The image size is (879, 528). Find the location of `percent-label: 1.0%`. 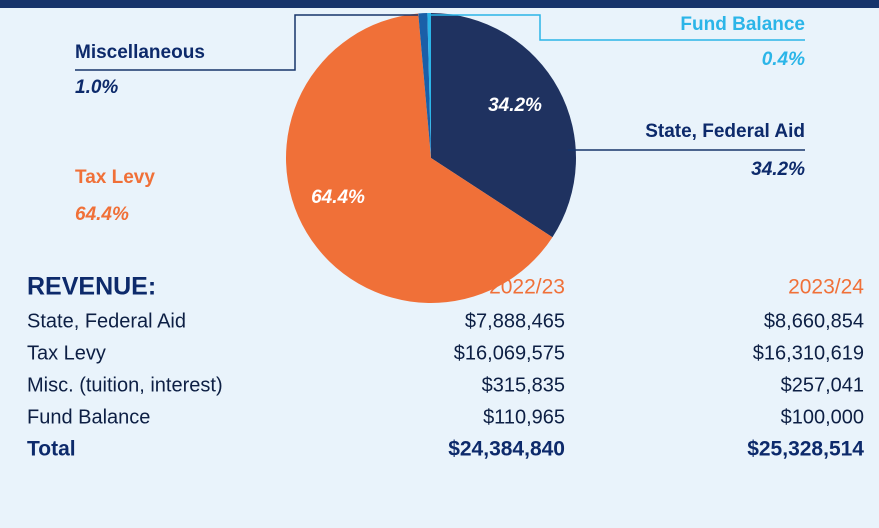

percent-label: 1.0% is located at coordinates (96, 87).